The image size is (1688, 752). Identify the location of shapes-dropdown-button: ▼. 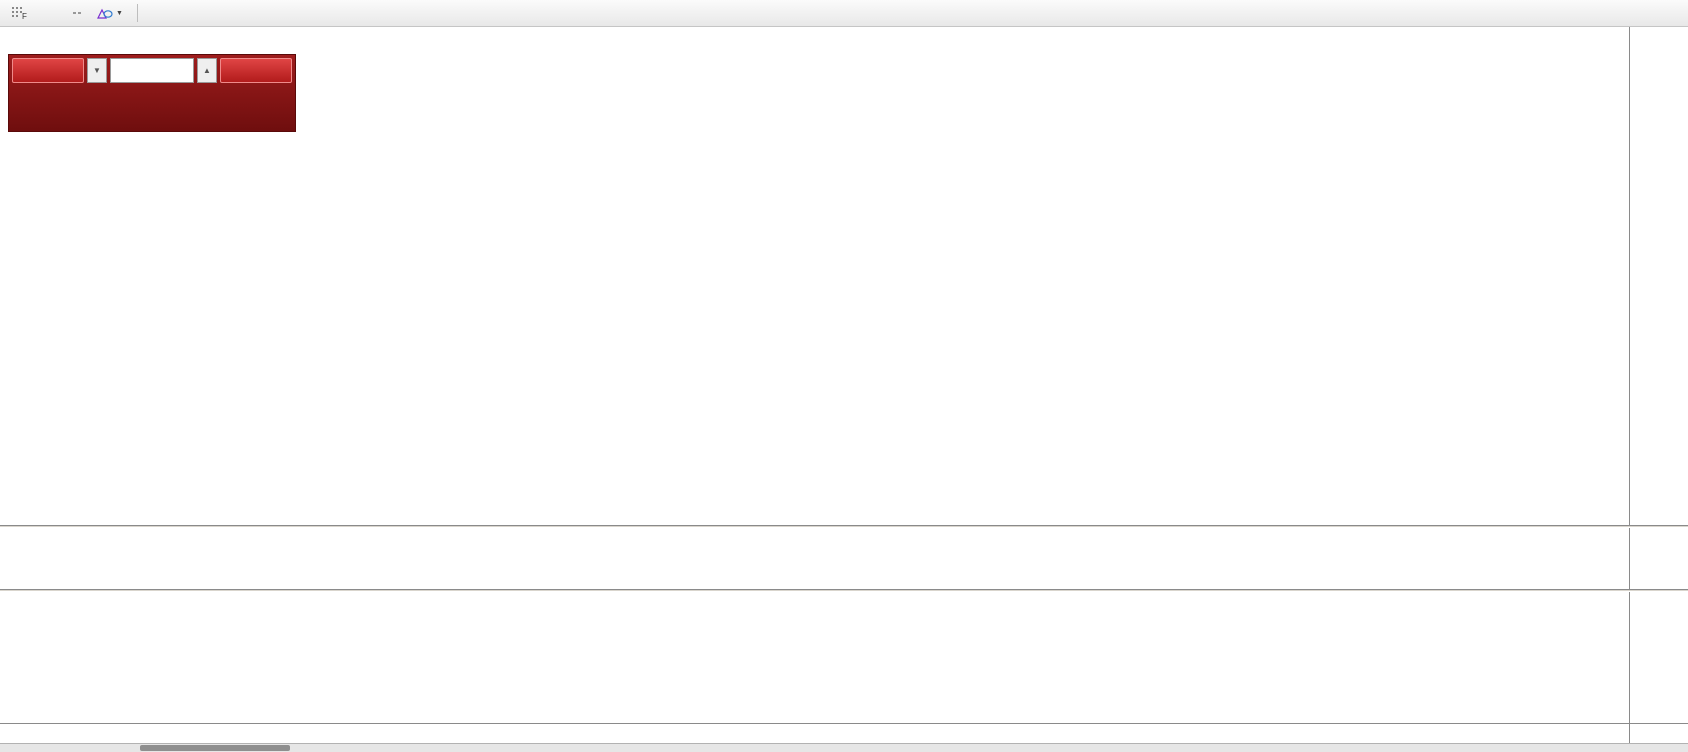
(110, 13).